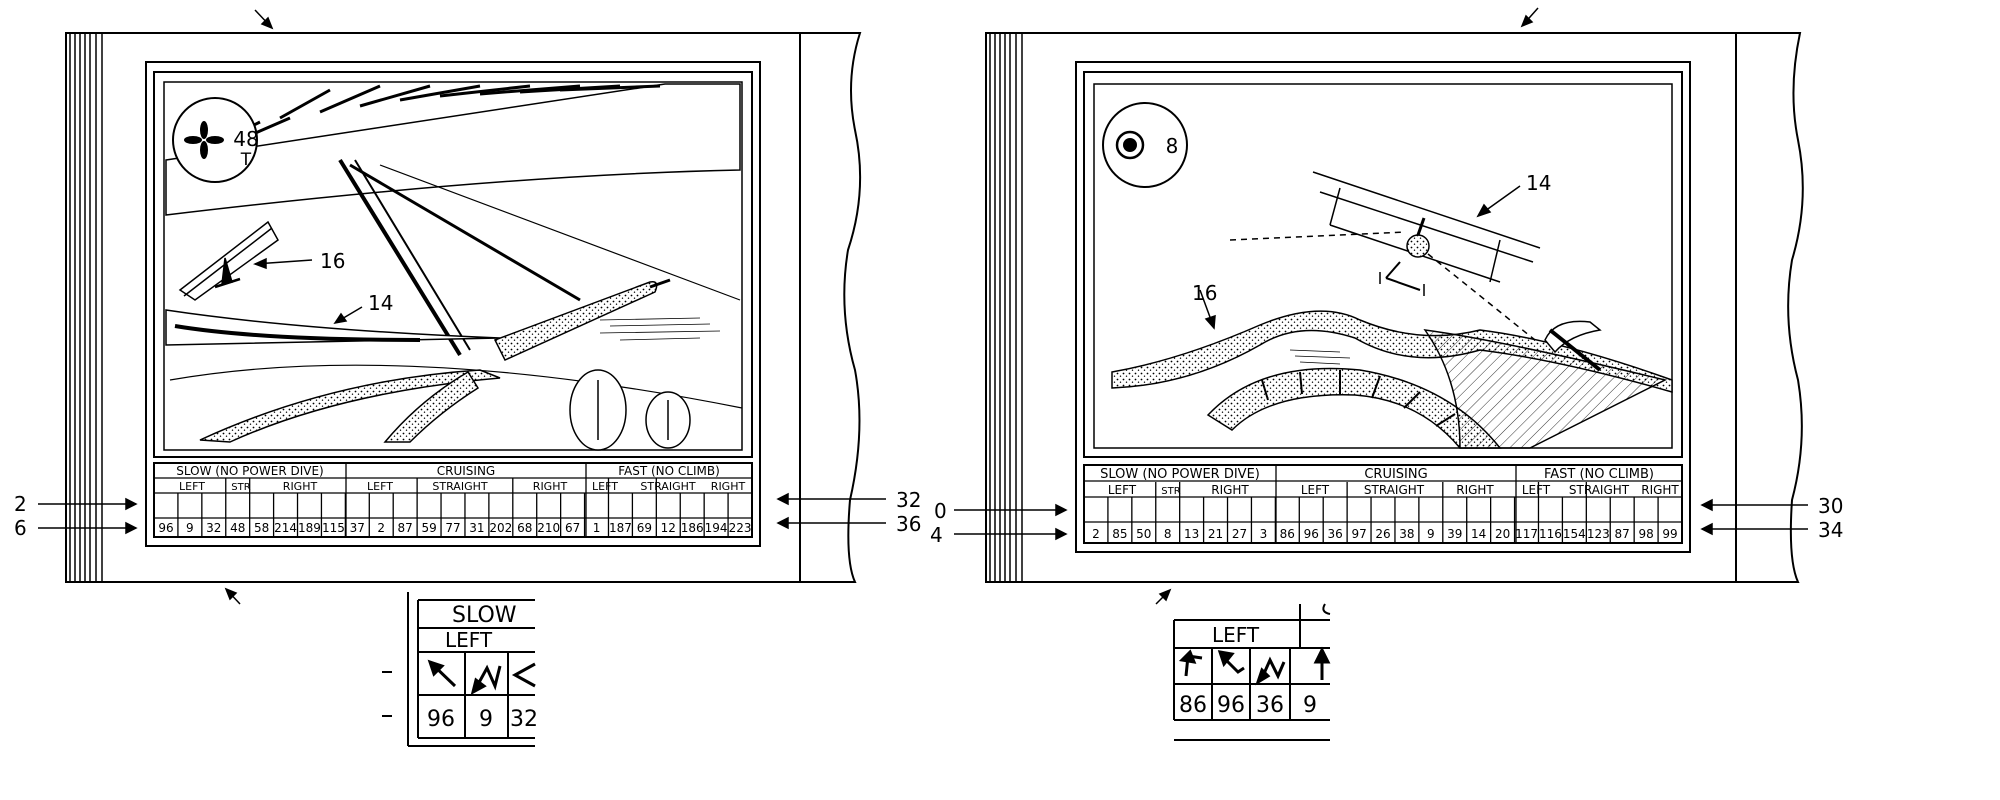 The width and height of the screenshot is (2000, 800). Describe the element at coordinates (228, 260) in the screenshot. I see `enemy-biplane-left` at that location.